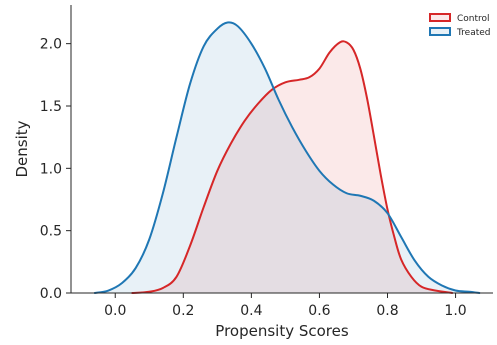 The width and height of the screenshot is (497, 345). I want to click on x-tick-label: 0.8, so click(387, 311).